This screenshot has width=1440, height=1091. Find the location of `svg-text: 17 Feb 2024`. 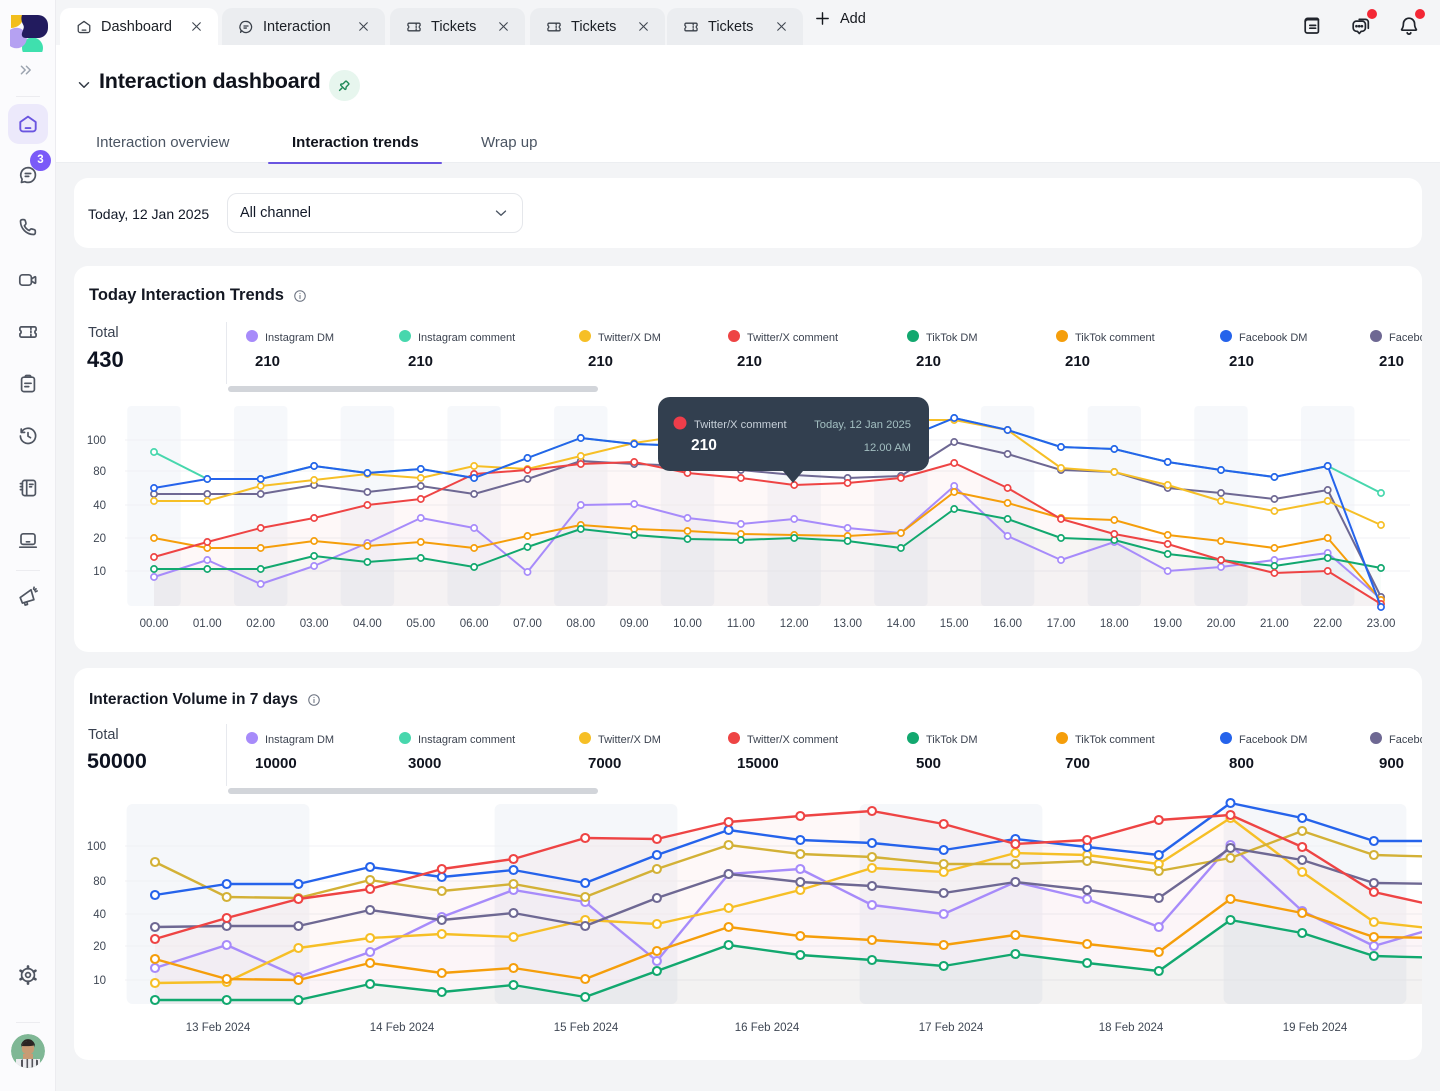

svg-text: 17 Feb 2024 is located at coordinates (951, 1028).